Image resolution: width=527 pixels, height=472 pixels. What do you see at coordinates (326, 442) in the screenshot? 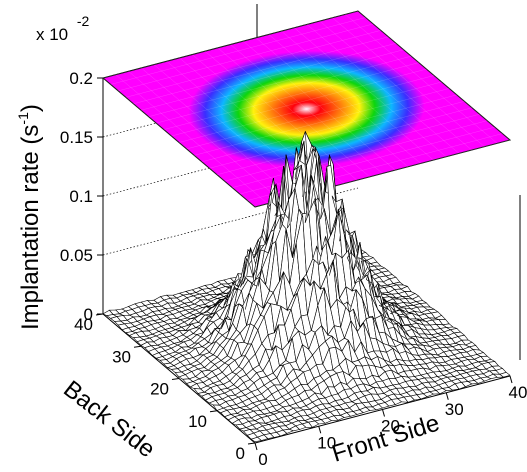
I see `x-tick-label: 10` at bounding box center [326, 442].